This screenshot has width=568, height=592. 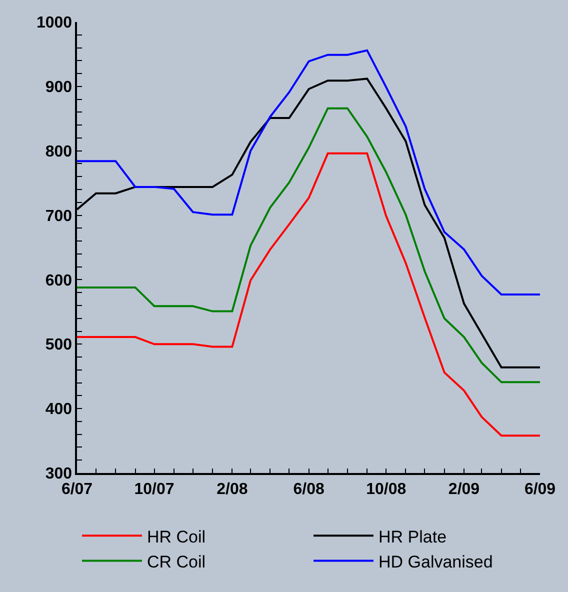 I want to click on y-tick-label: 300, so click(x=58, y=474).